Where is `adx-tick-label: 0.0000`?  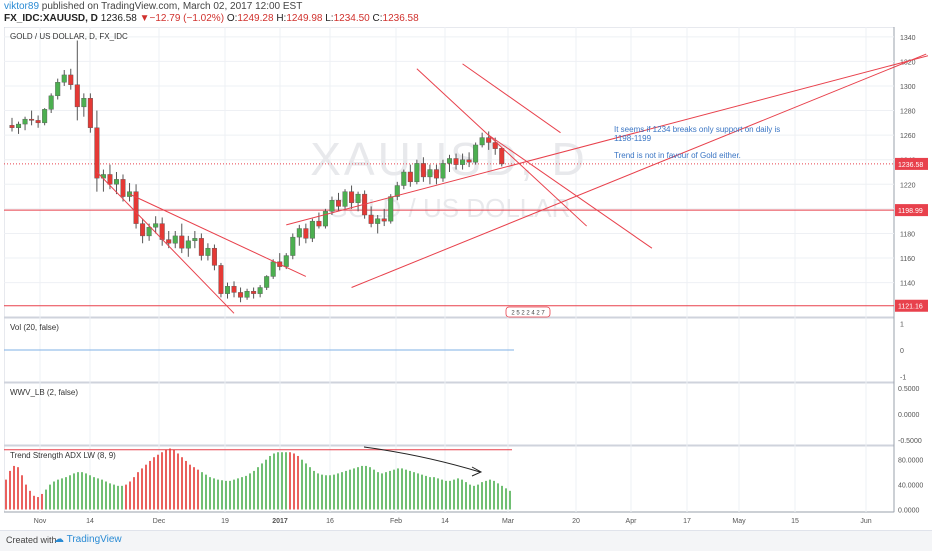
adx-tick-label: 0.0000 is located at coordinates (909, 511).